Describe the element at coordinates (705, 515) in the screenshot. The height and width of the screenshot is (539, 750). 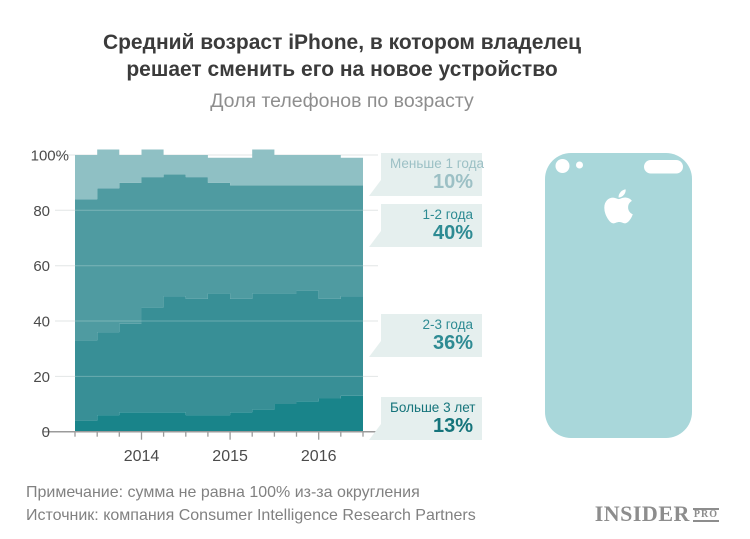
I see `logo-pro: PRO` at that location.